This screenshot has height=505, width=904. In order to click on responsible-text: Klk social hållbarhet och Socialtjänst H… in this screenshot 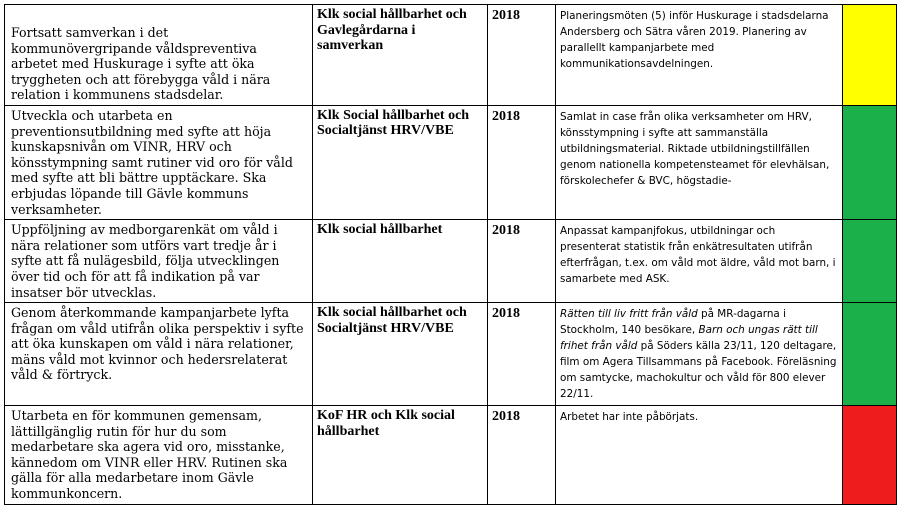, I will do `click(392, 320)`.